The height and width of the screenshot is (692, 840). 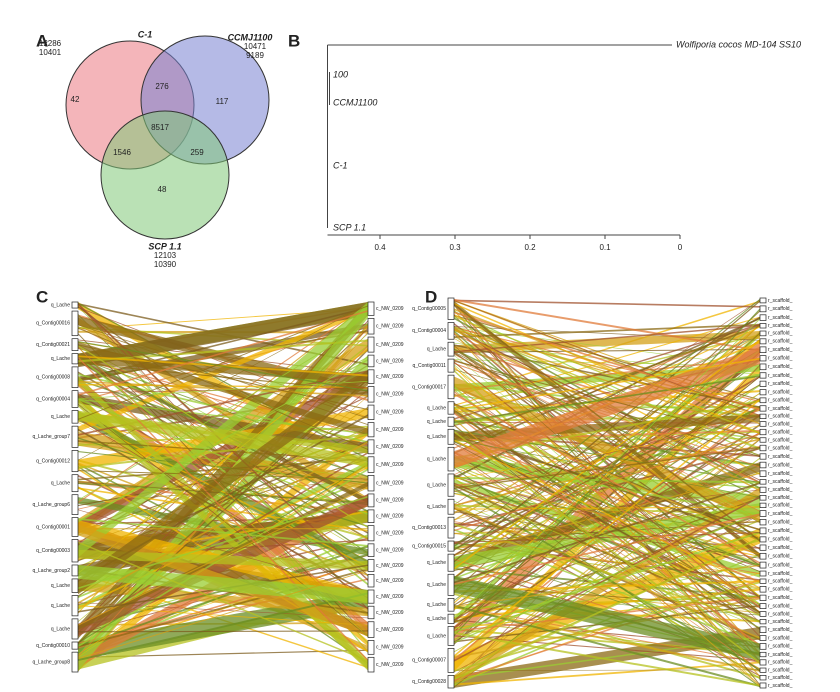 What do you see at coordinates (51, 571) in the screenshot?
I see `query-label: q_Lache_group2` at bounding box center [51, 571].